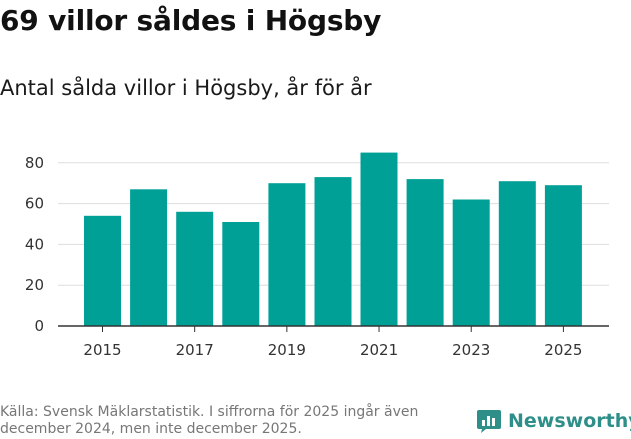  What do you see at coordinates (425, 252) in the screenshot?
I see `bar-2022` at bounding box center [425, 252].